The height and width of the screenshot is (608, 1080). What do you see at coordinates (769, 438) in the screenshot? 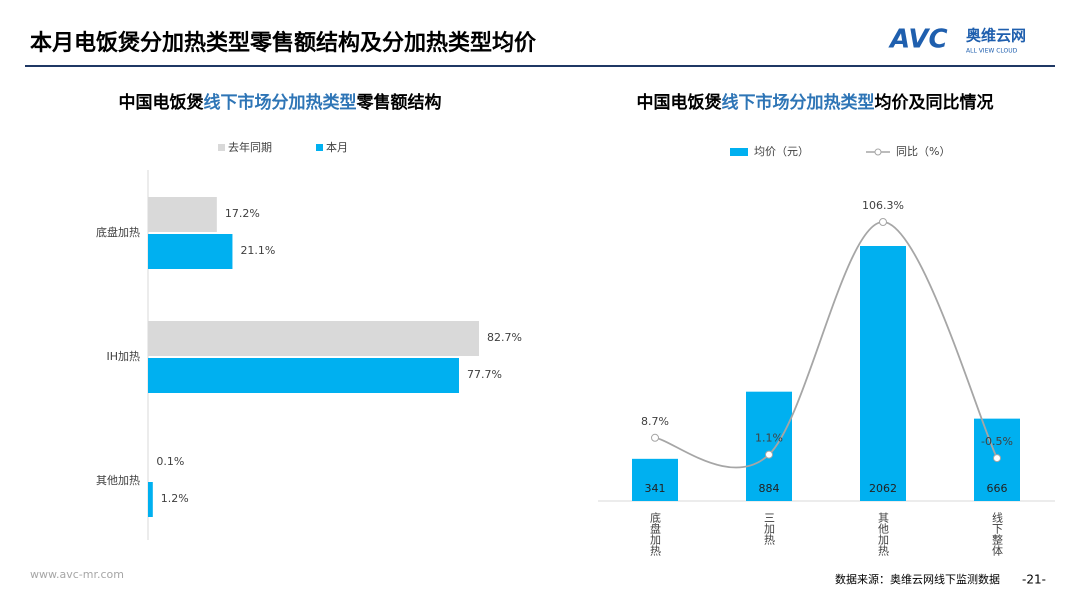
I see `line-value-label: 1.1%` at bounding box center [769, 438].